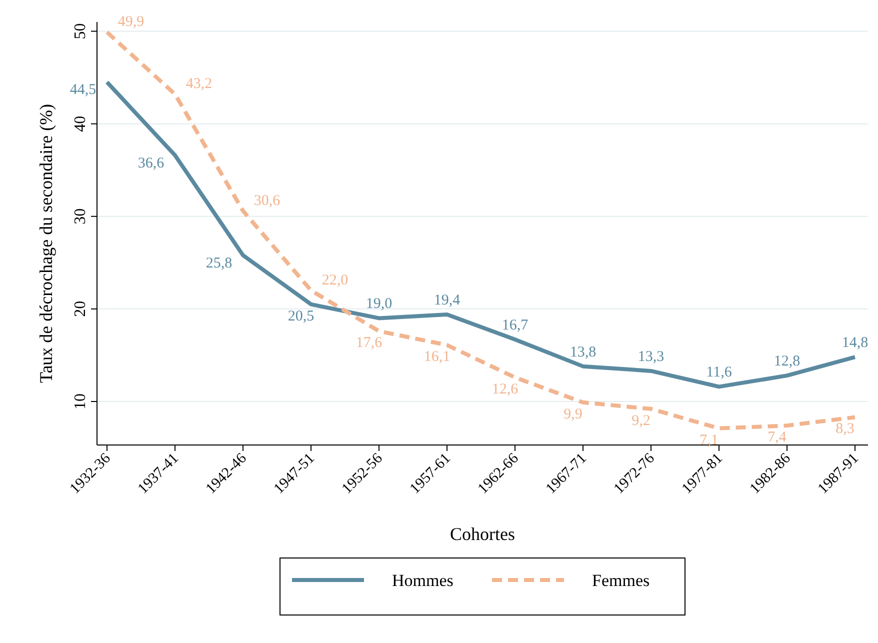  Describe the element at coordinates (379, 304) in the screenshot. I see `data-label: 19,0` at that location.